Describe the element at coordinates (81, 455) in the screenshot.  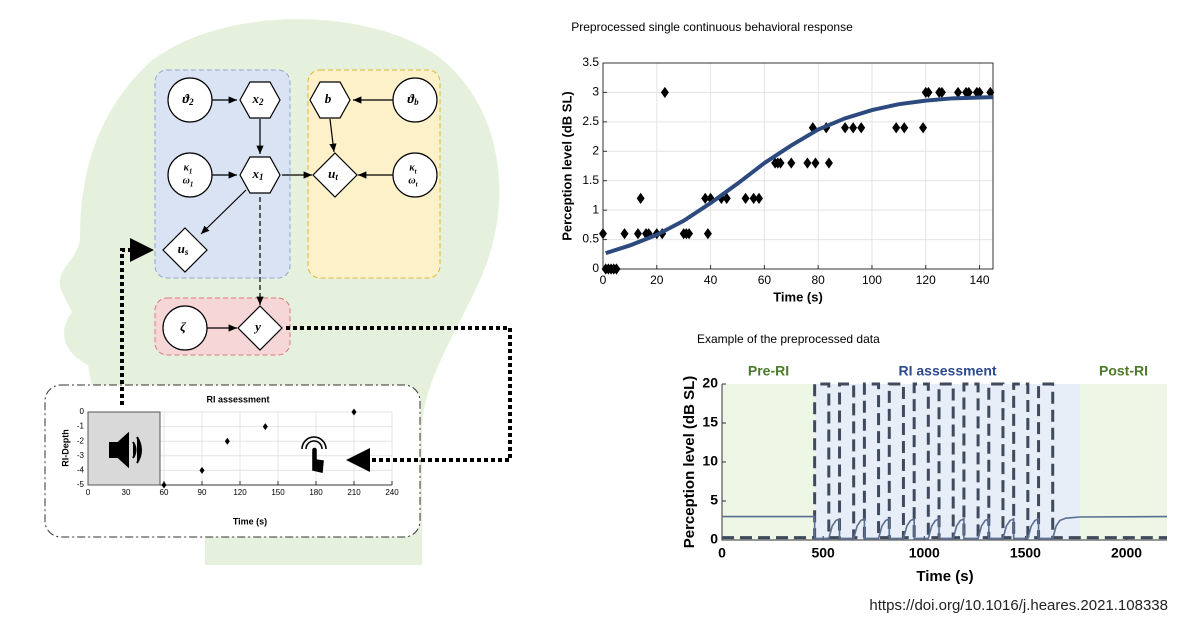
I see `y-tick-label: -3` at that location.